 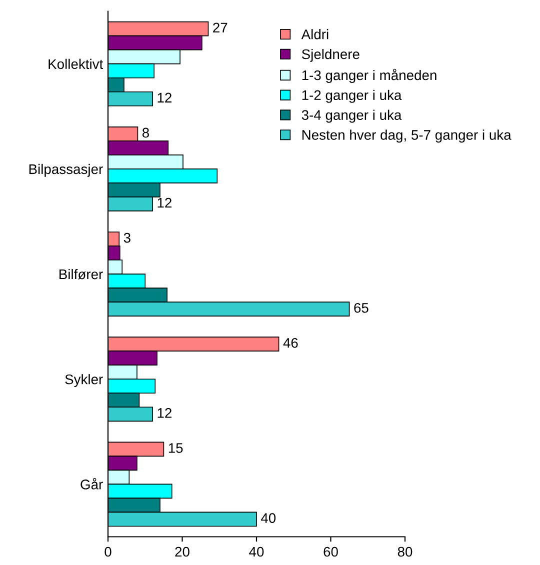 What do you see at coordinates (290, 343) in the screenshot?
I see `data-label: 46` at bounding box center [290, 343].